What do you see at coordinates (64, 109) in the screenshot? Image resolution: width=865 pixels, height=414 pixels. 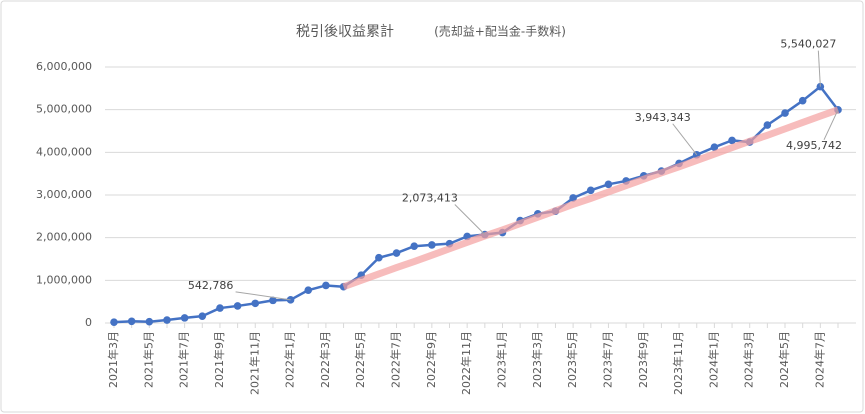 I see `y-tick-label: 5,000,000` at bounding box center [64, 109].